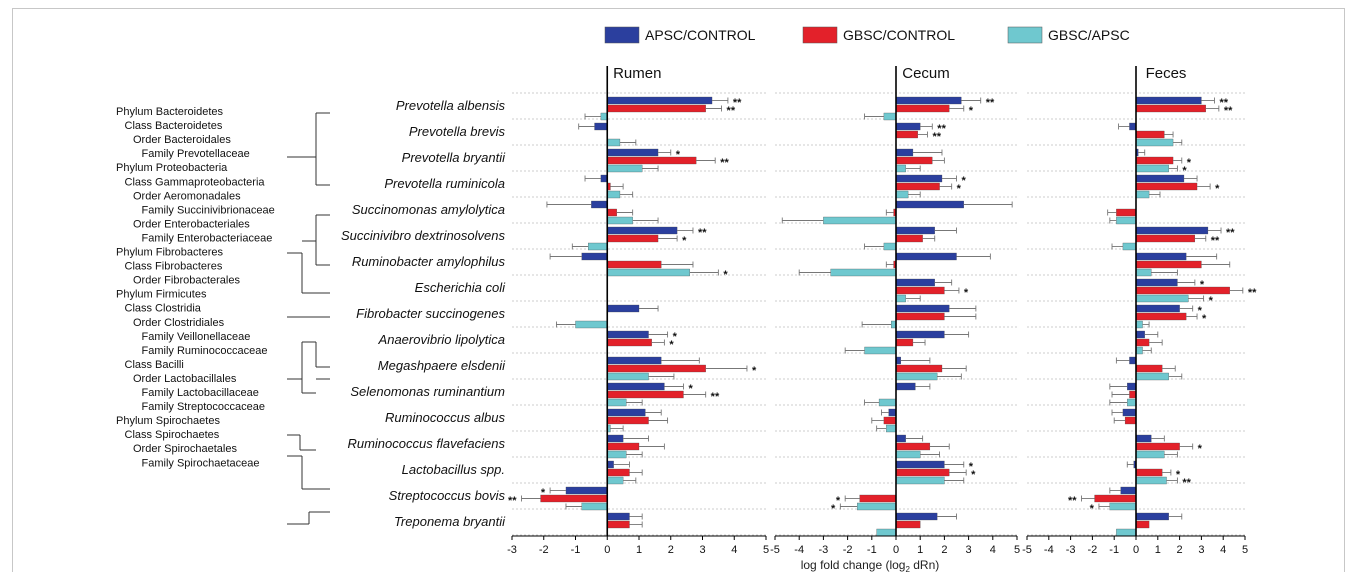  I want to click on x-tick-label: -5, so click(1027, 550).